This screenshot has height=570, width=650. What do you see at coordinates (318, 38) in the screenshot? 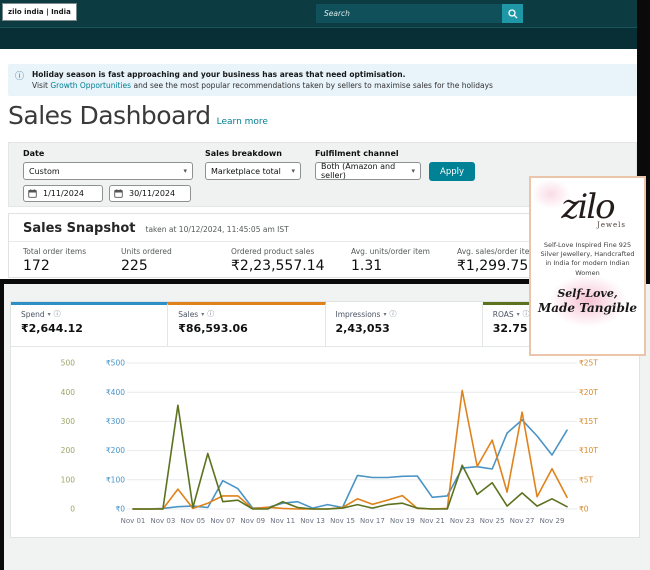
I see `secondary-nav-bar` at bounding box center [318, 38].